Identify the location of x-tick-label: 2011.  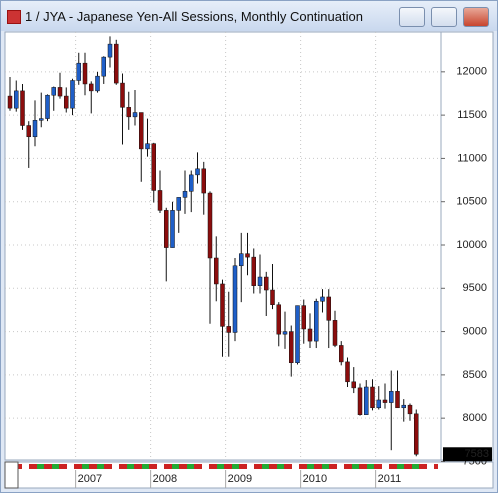
(390, 479).